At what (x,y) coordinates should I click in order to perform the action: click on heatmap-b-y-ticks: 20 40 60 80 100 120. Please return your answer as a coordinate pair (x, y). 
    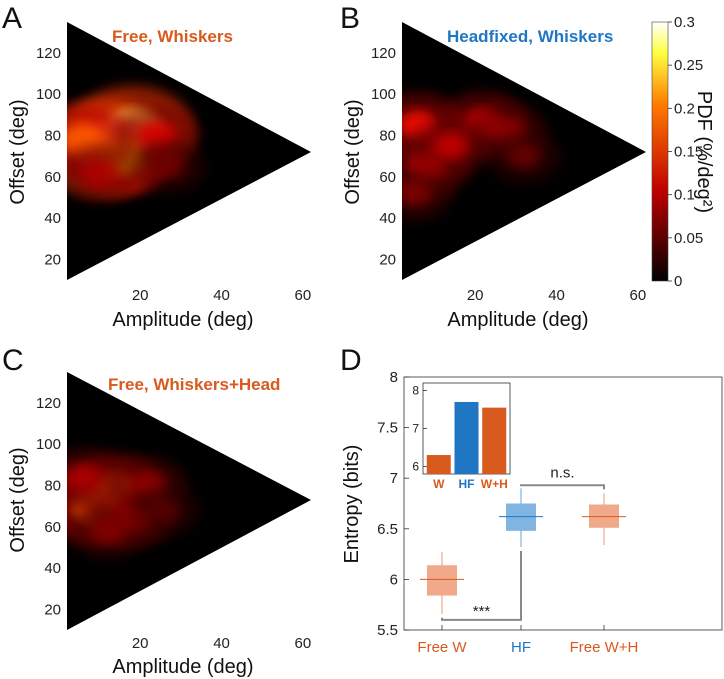
    Looking at the image, I should click on (383, 156).